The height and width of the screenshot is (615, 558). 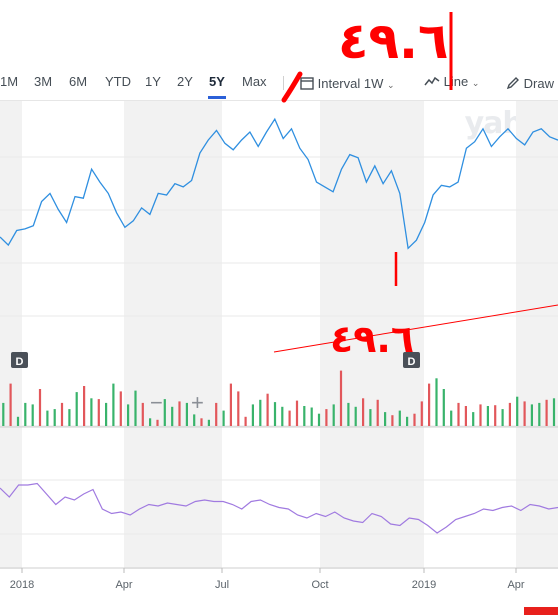 What do you see at coordinates (424, 585) in the screenshot?
I see `x-tick-label: 2019` at bounding box center [424, 585].